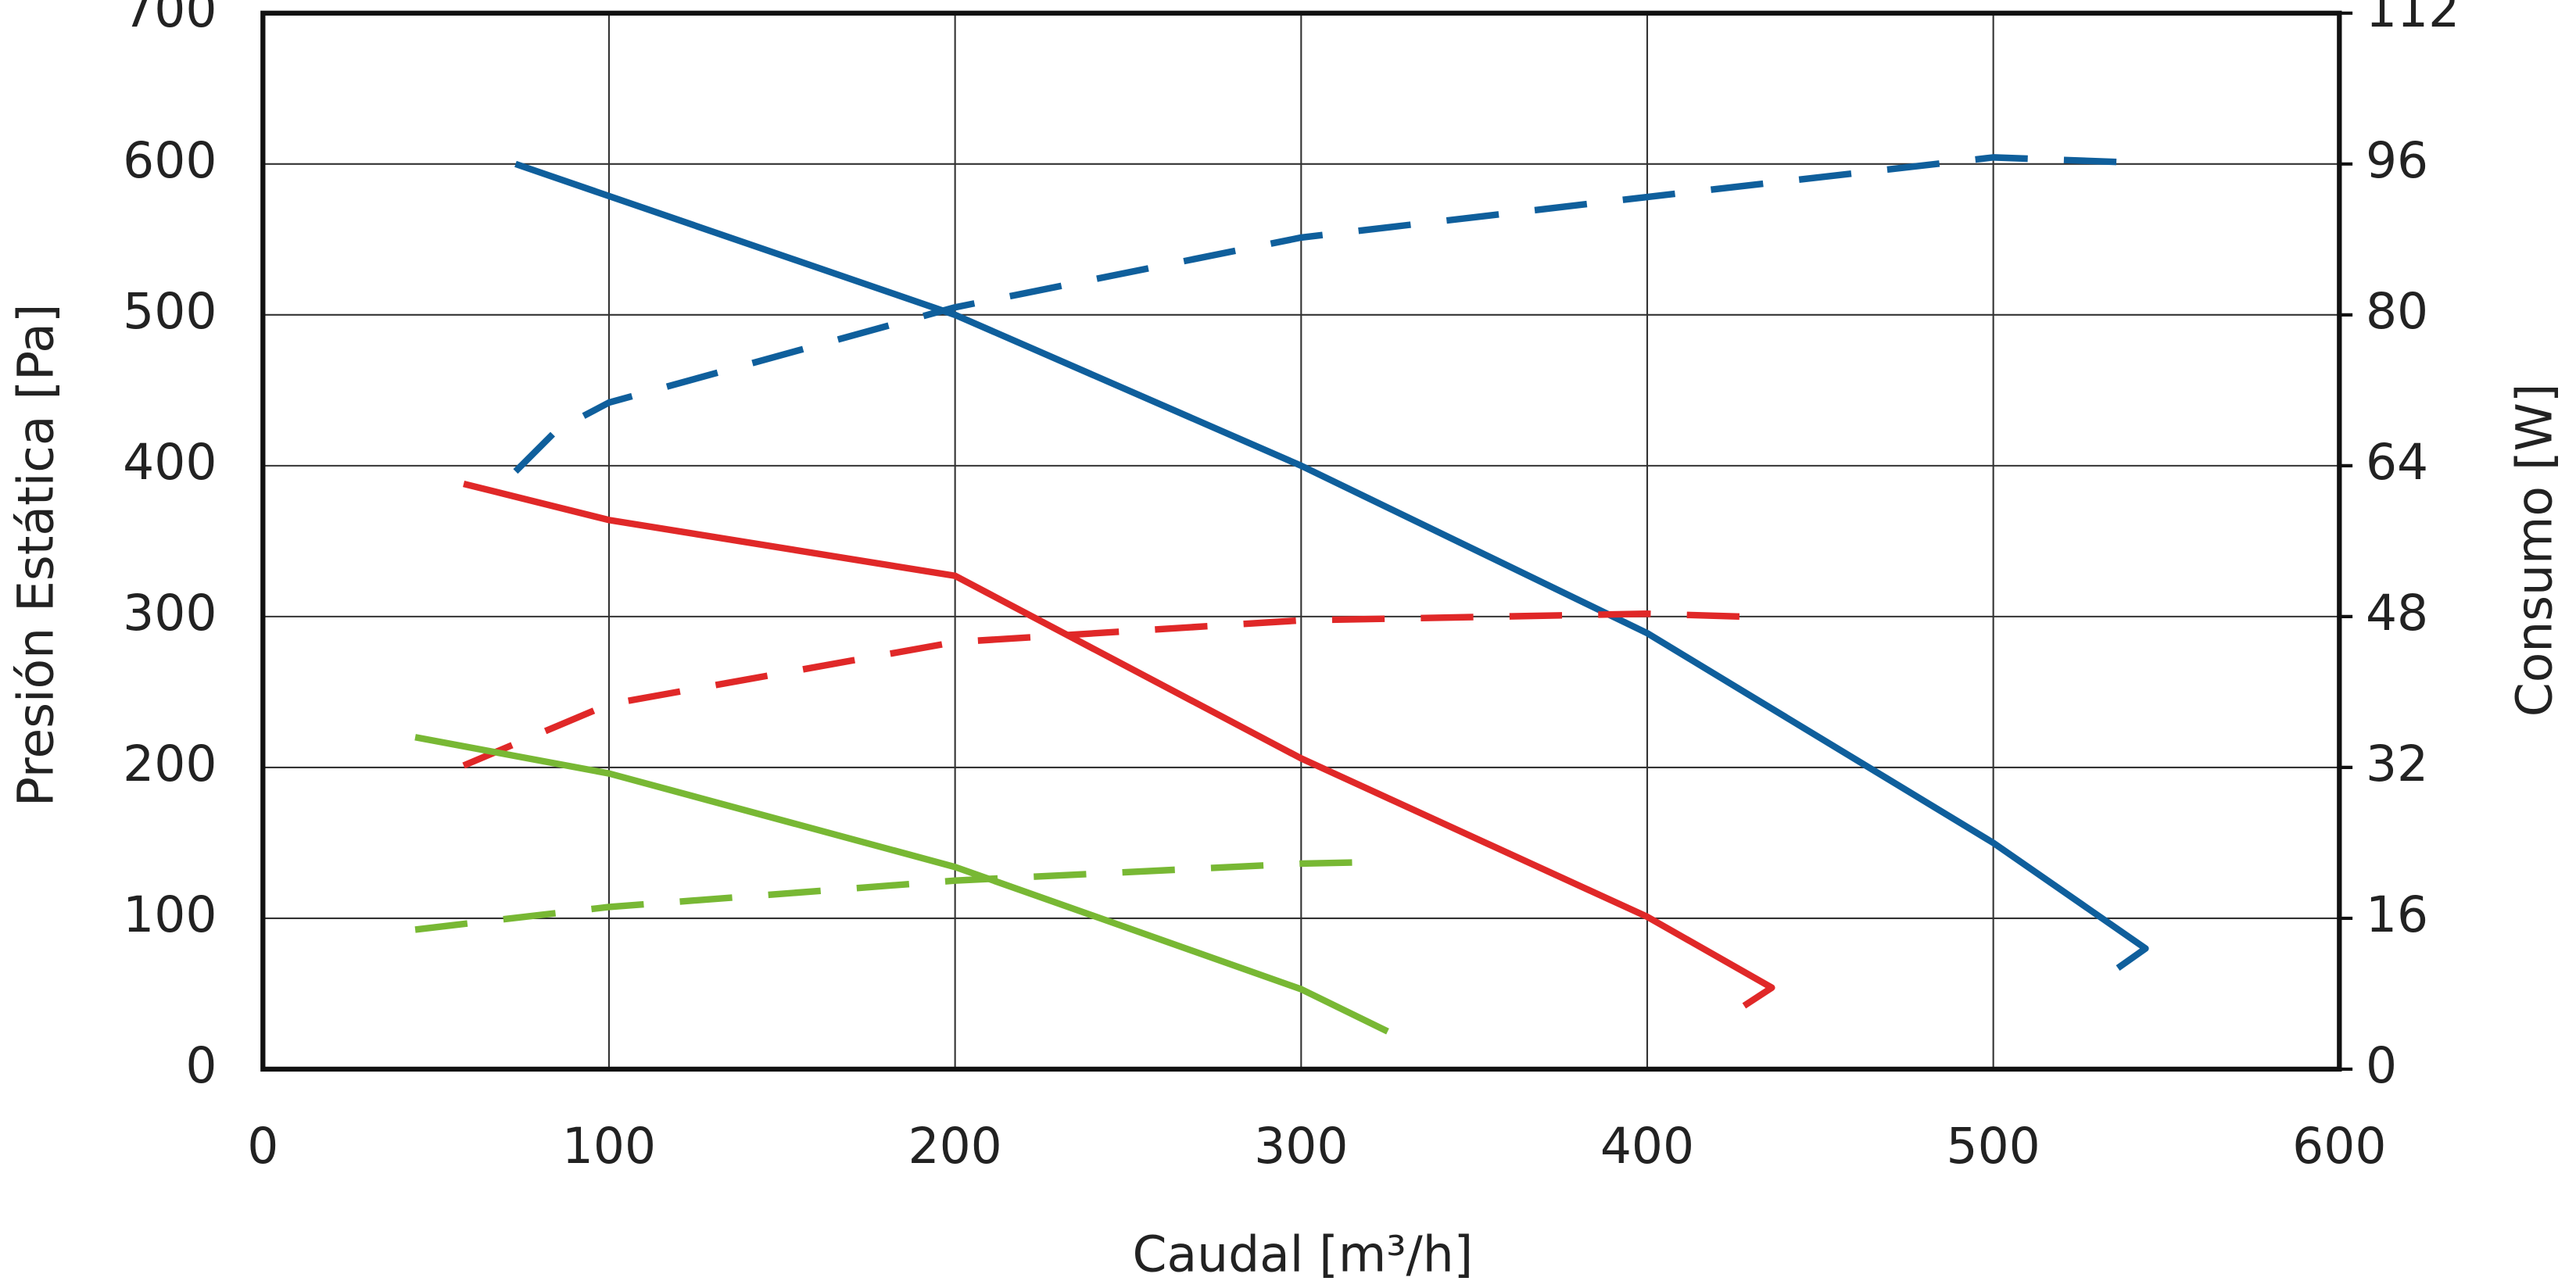  What do you see at coordinates (2413, 19) in the screenshot?
I see `y2-tick-label: 112` at bounding box center [2413, 19].